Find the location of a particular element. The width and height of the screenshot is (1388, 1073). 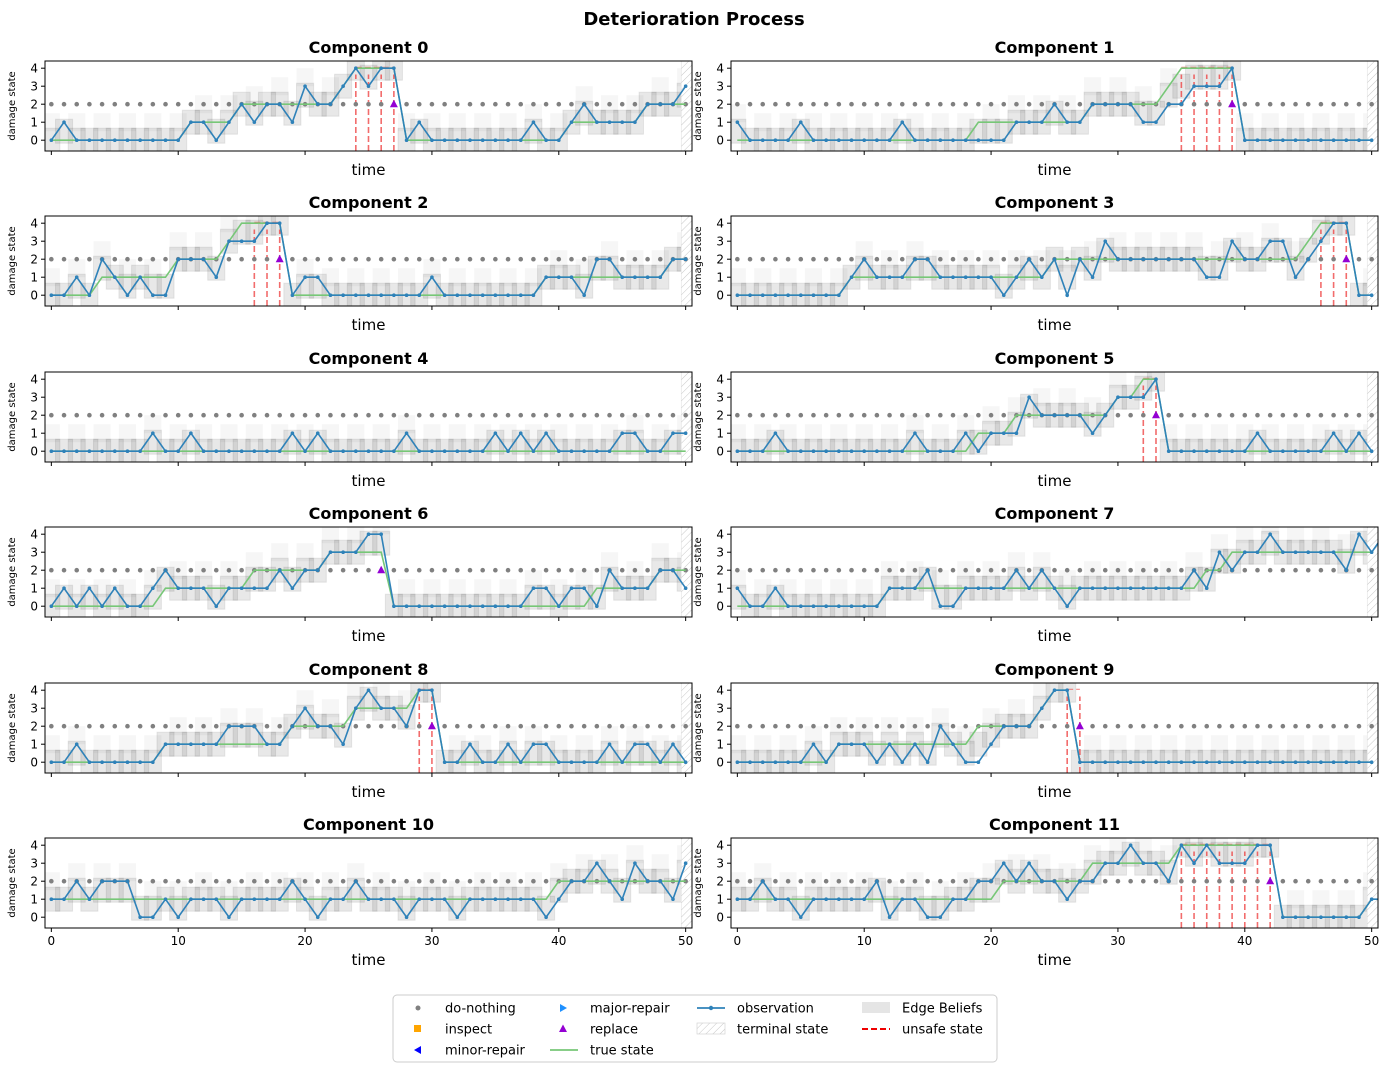

panel-component-9: Component 9 0 1 2 3 4 time damage state is located at coordinates (1036, 730).